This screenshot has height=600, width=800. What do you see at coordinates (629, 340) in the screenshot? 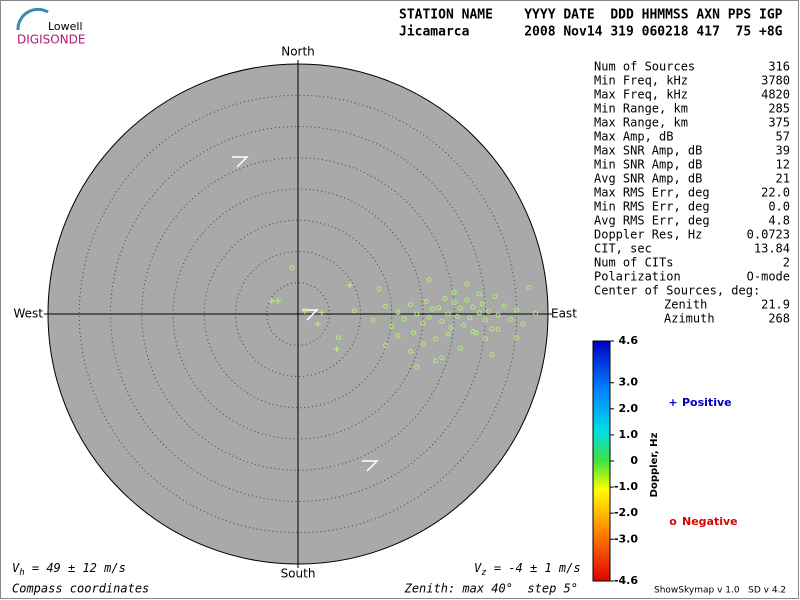
I see `colorbar-tick-label: 4.6` at bounding box center [629, 340].